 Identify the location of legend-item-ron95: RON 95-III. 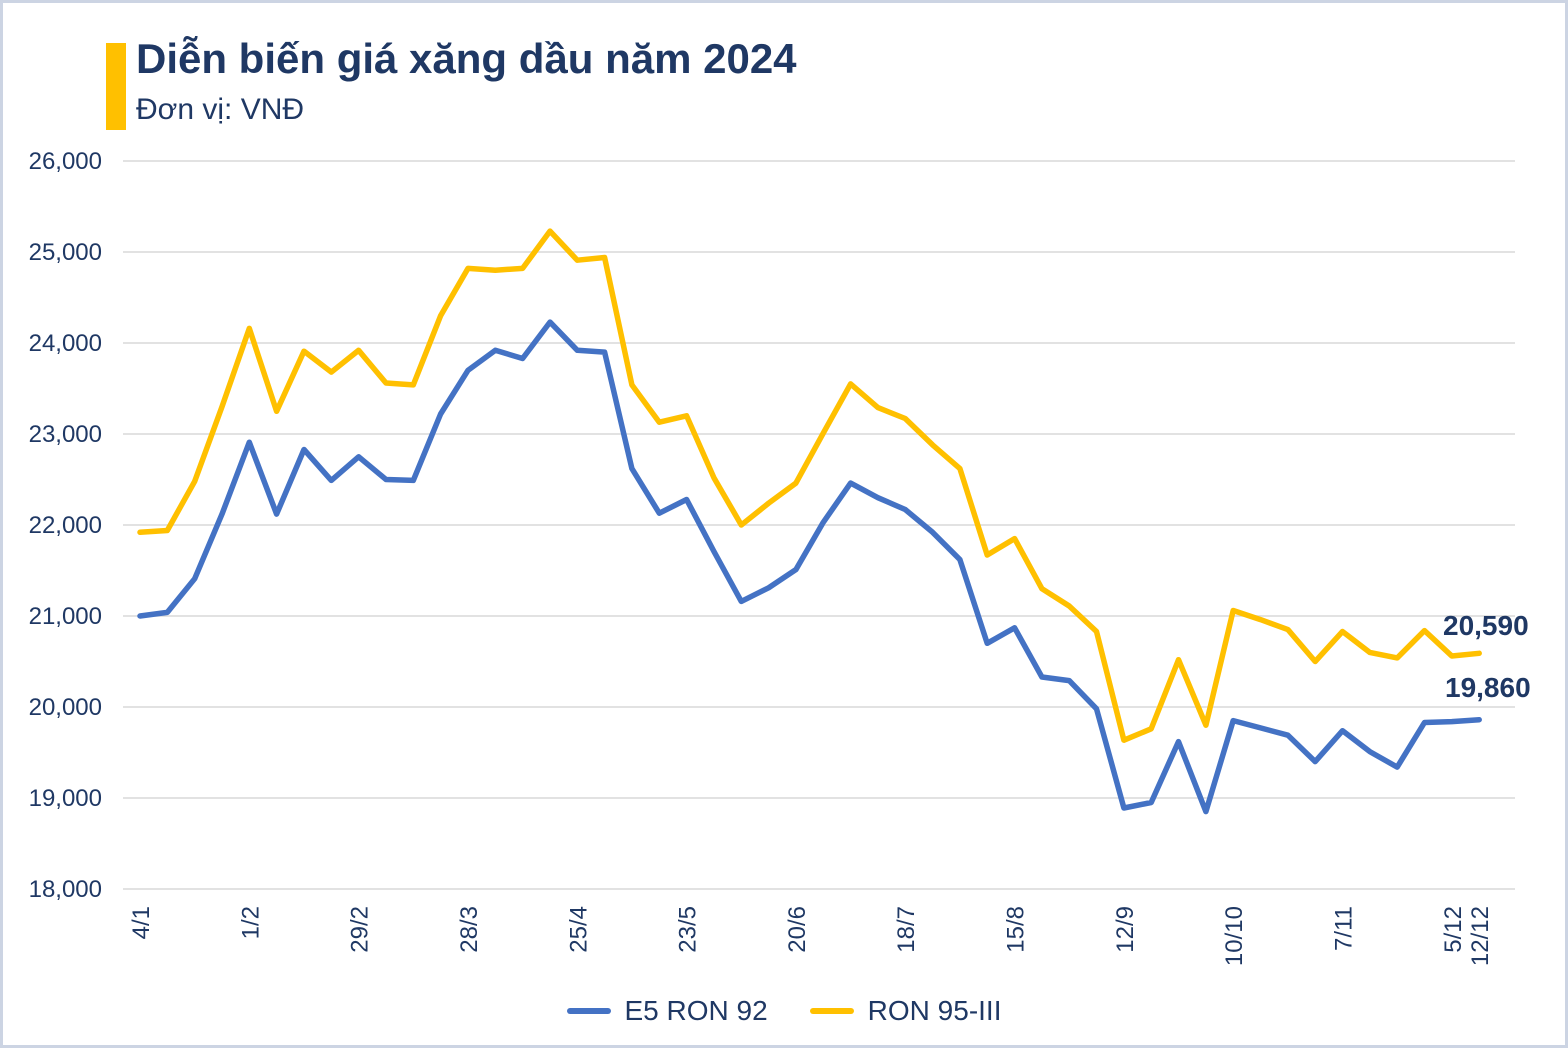
(905, 1011).